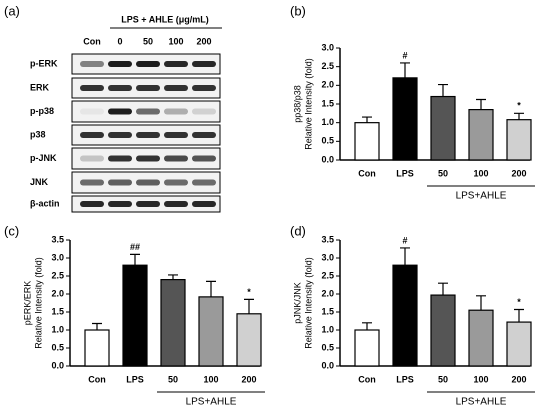 The height and width of the screenshot is (407, 550). What do you see at coordinates (39, 182) in the screenshot?
I see `row-label: JNK` at bounding box center [39, 182].